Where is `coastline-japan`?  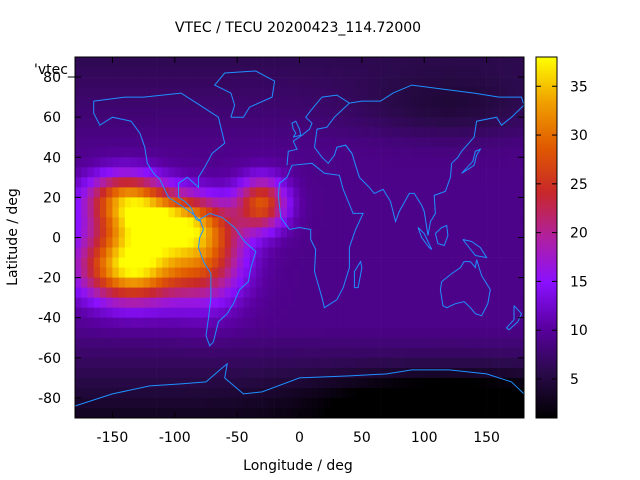
coastline-japan is located at coordinates (471, 161).